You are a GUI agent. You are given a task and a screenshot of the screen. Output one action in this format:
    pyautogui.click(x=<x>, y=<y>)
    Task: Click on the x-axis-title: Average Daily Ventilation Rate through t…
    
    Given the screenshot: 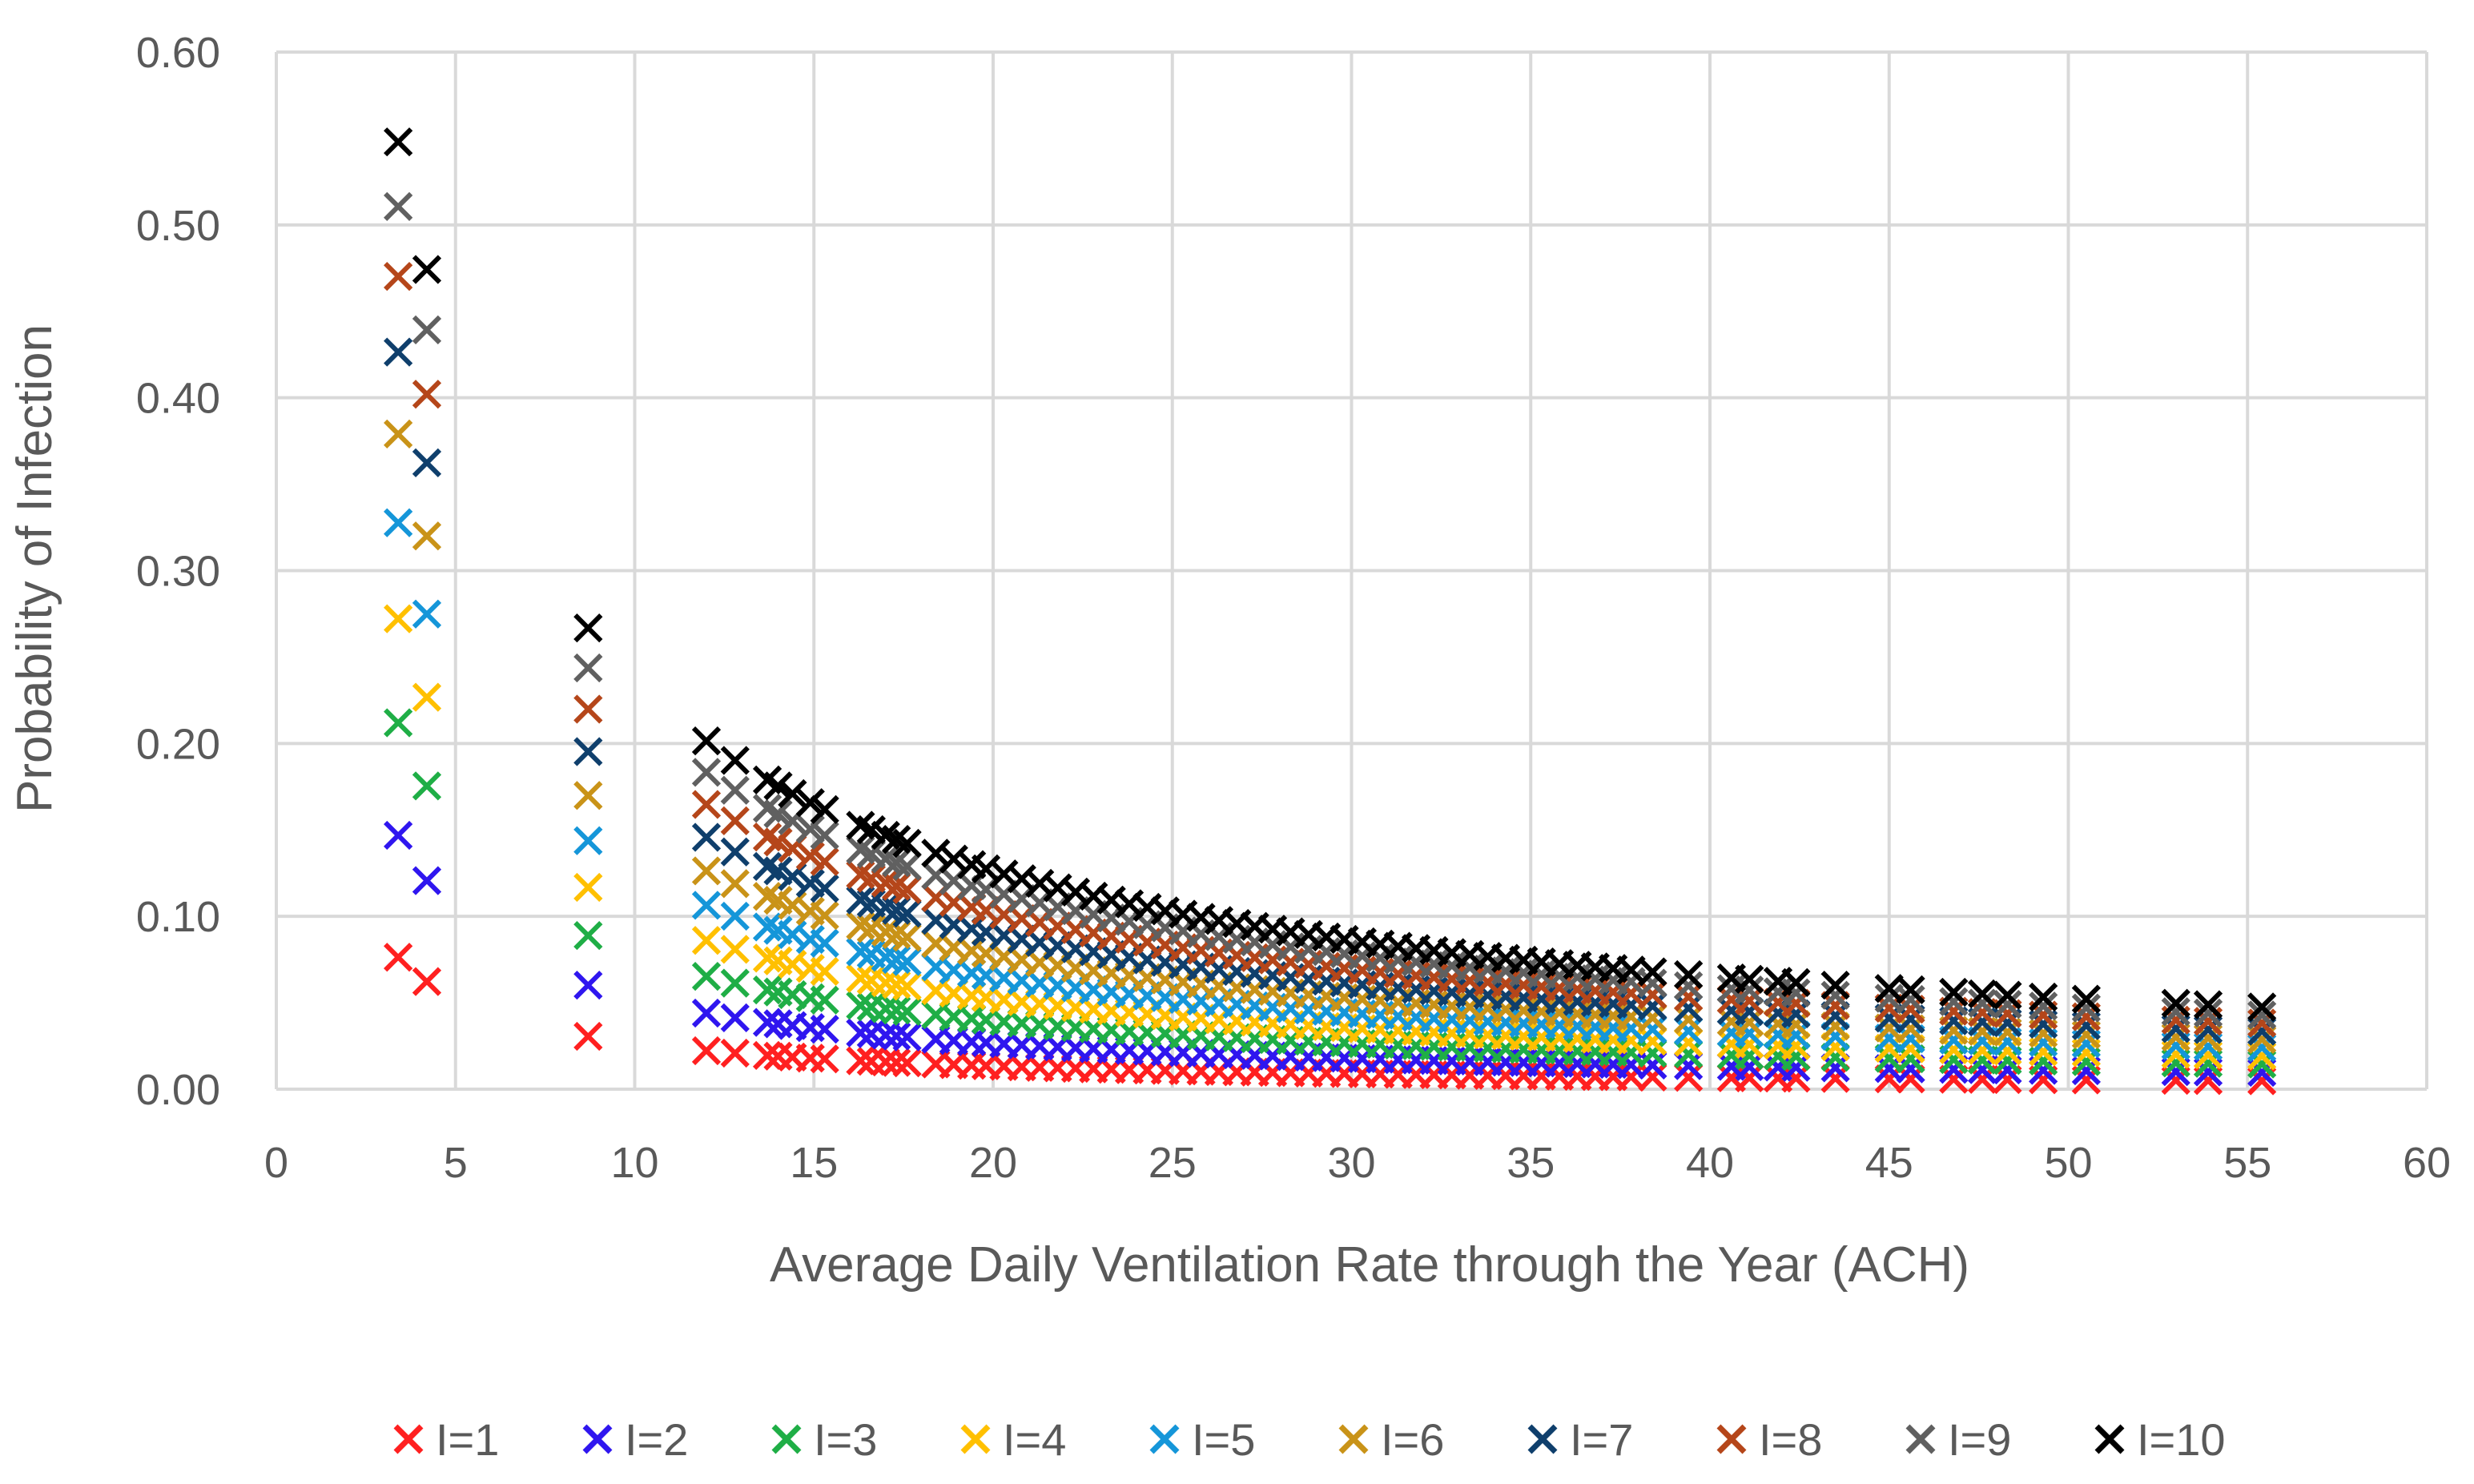 What is the action you would take?
    pyautogui.click(x=1370, y=1265)
    